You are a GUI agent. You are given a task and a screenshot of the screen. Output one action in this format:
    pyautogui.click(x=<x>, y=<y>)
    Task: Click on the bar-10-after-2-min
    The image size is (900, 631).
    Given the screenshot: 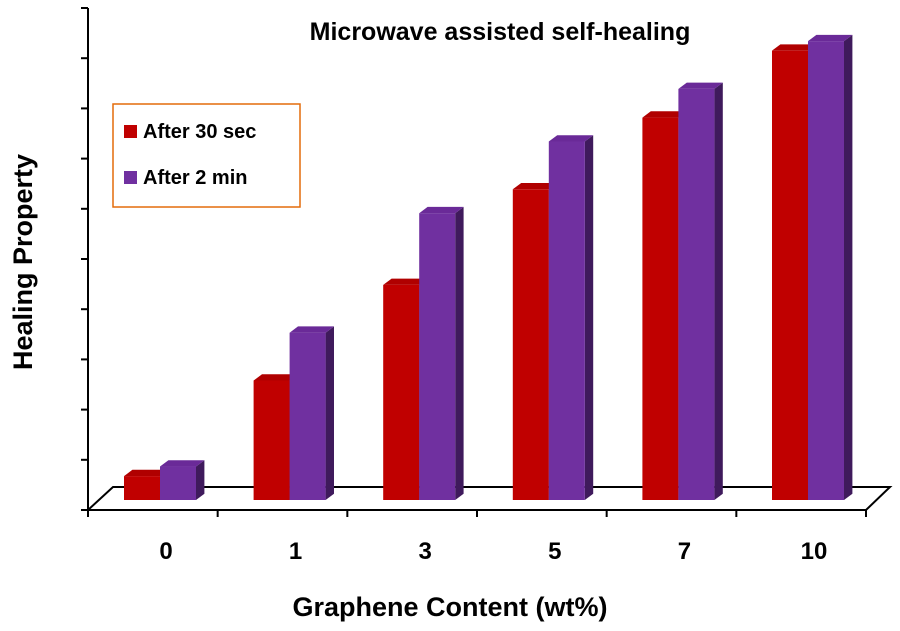 What is the action you would take?
    pyautogui.click(x=830, y=267)
    